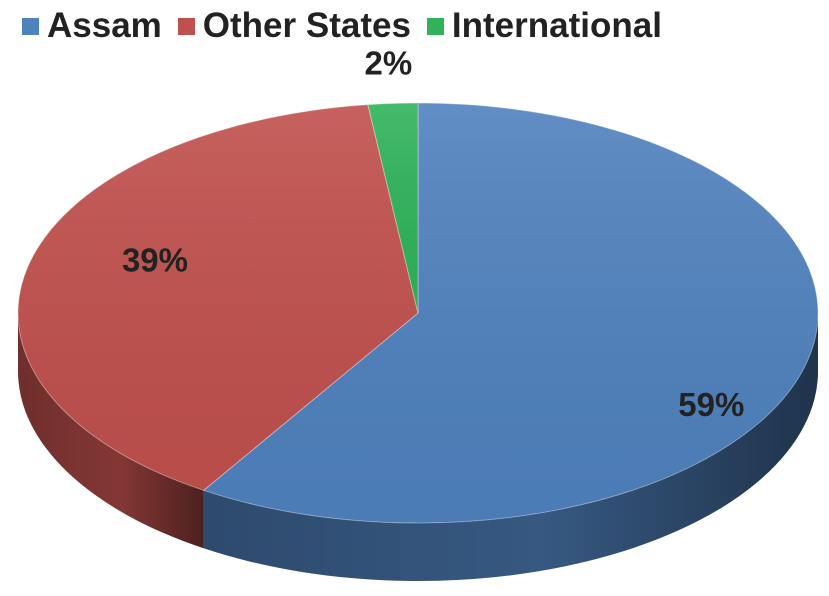 The image size is (829, 596). I want to click on legend: Assam Other States International, so click(350, 26).